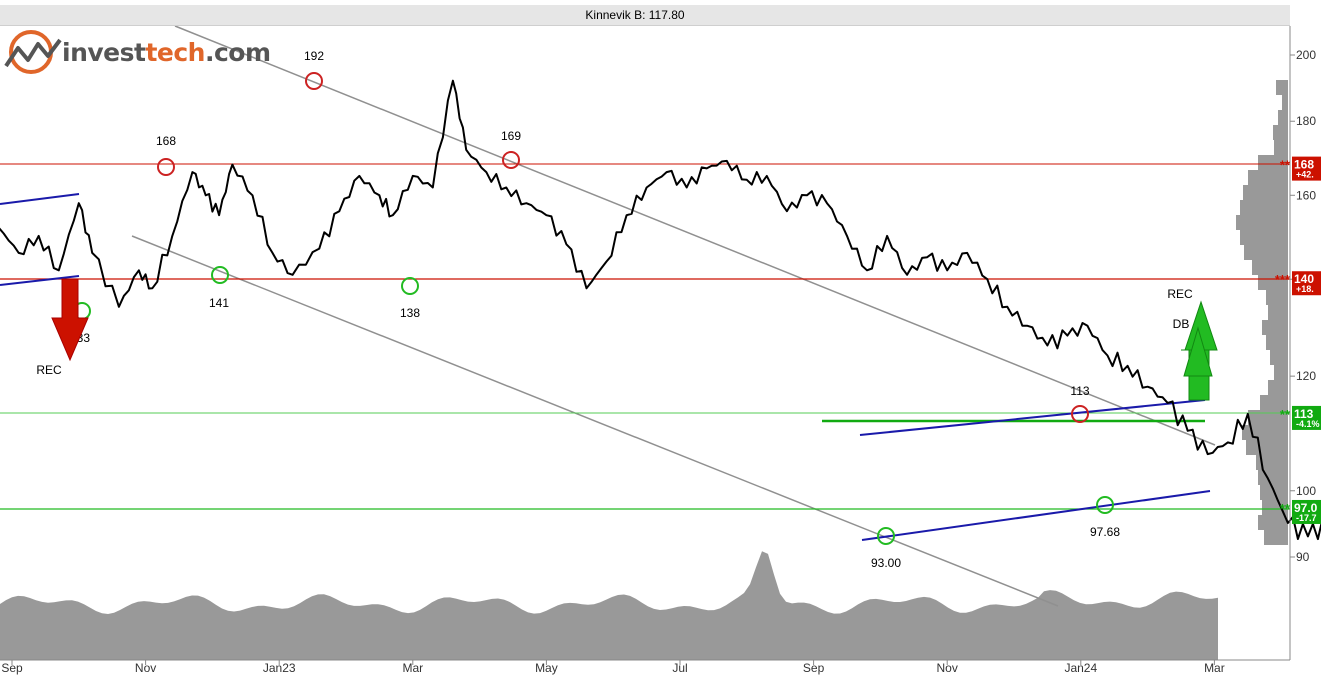  What do you see at coordinates (314, 56) in the screenshot?
I see `peak-label-192: 192` at bounding box center [314, 56].